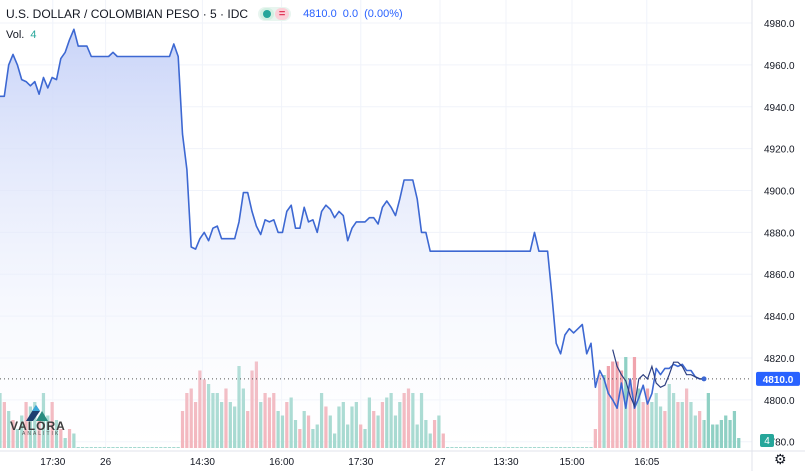  I want to click on x-tick-label: 26, so click(106, 462).